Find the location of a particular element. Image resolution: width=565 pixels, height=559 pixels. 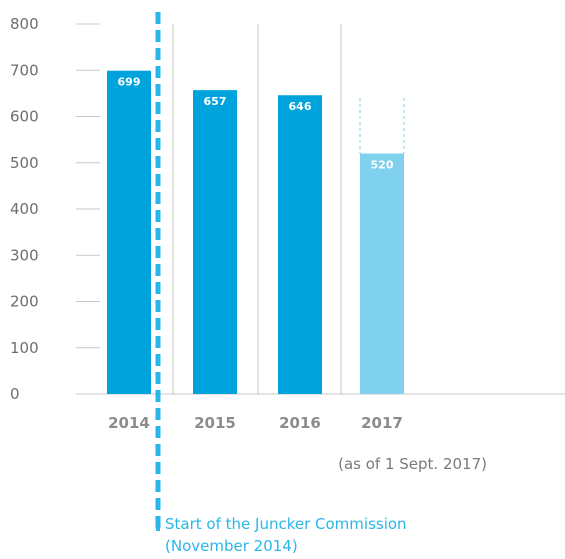

annotation-line2: (November 2014) is located at coordinates (231, 546).